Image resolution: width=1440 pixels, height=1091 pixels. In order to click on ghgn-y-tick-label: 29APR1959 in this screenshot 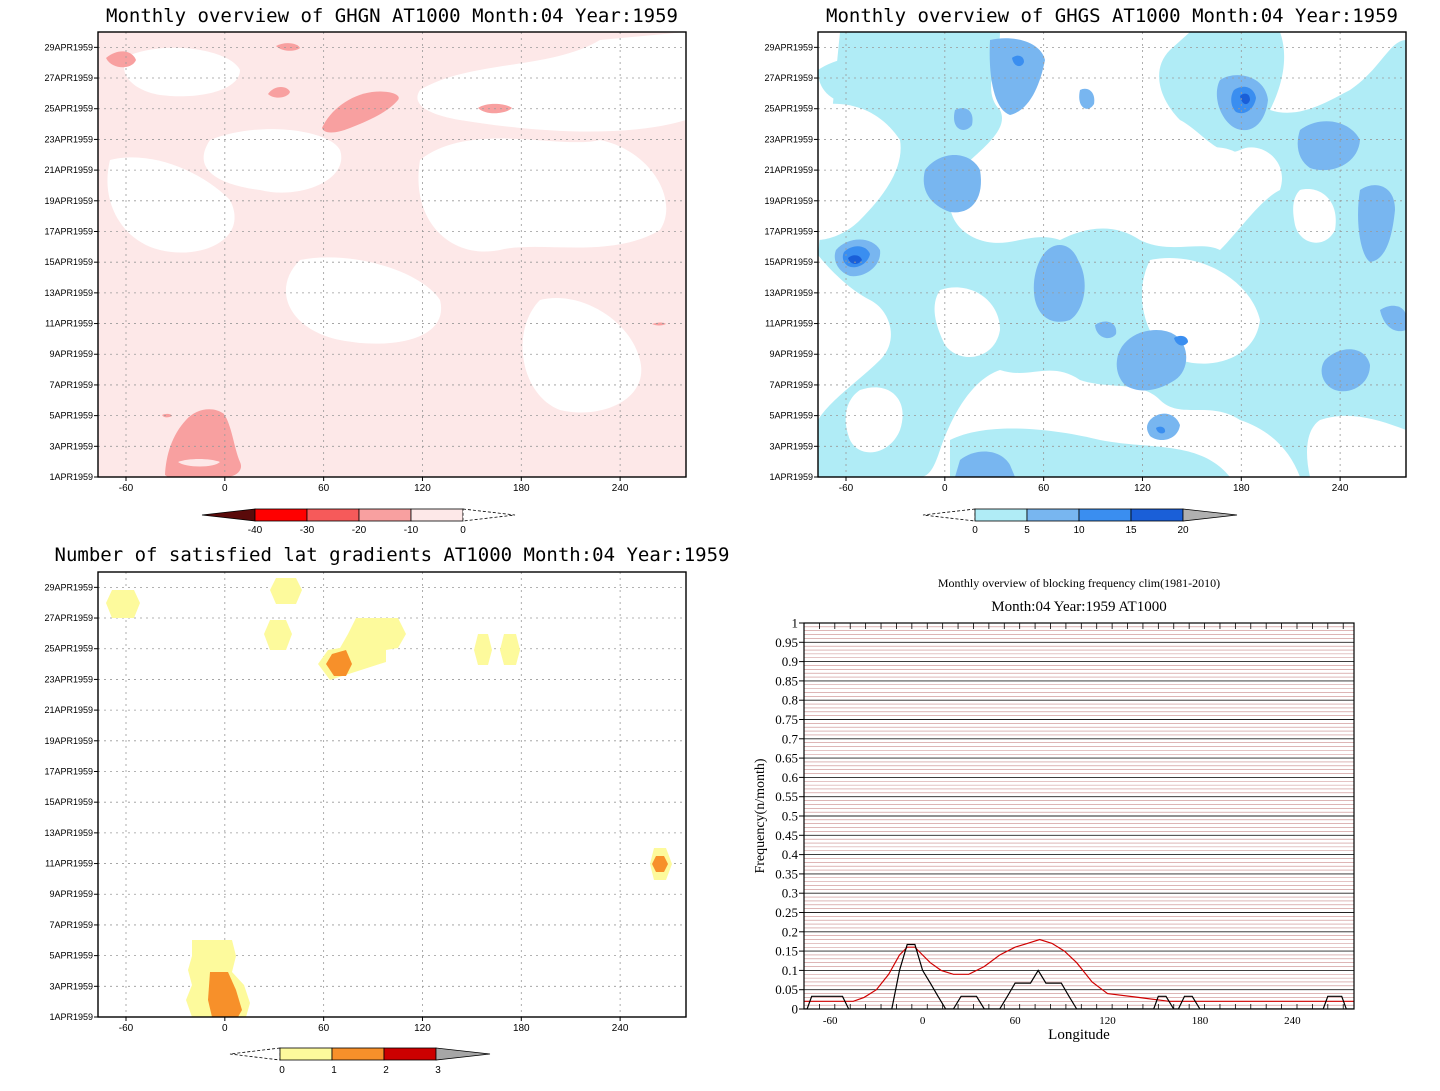, I will do `click(68, 47)`.